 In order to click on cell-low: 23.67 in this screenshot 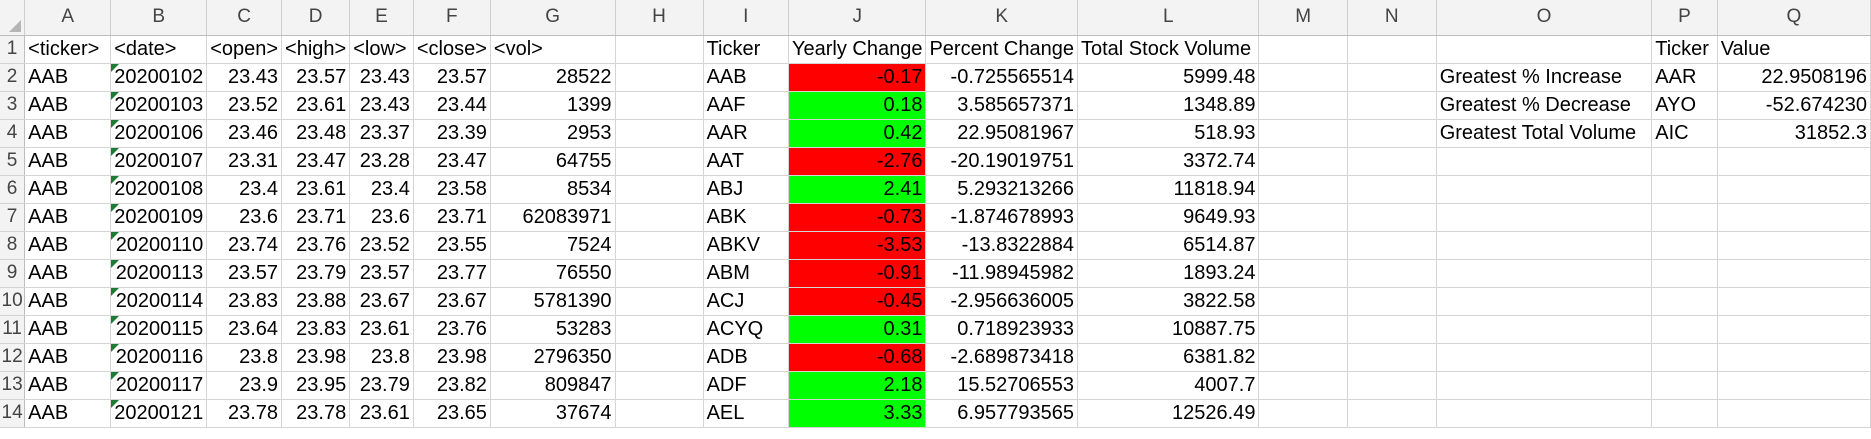, I will do `click(381, 301)`.